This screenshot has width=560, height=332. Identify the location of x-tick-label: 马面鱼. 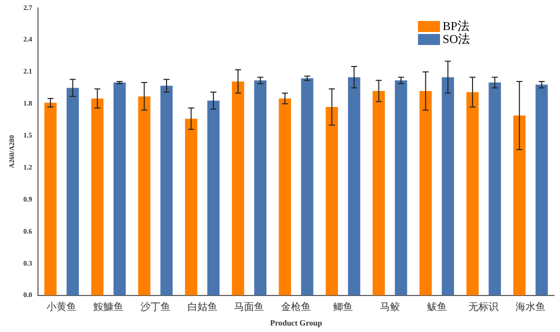
(249, 307).